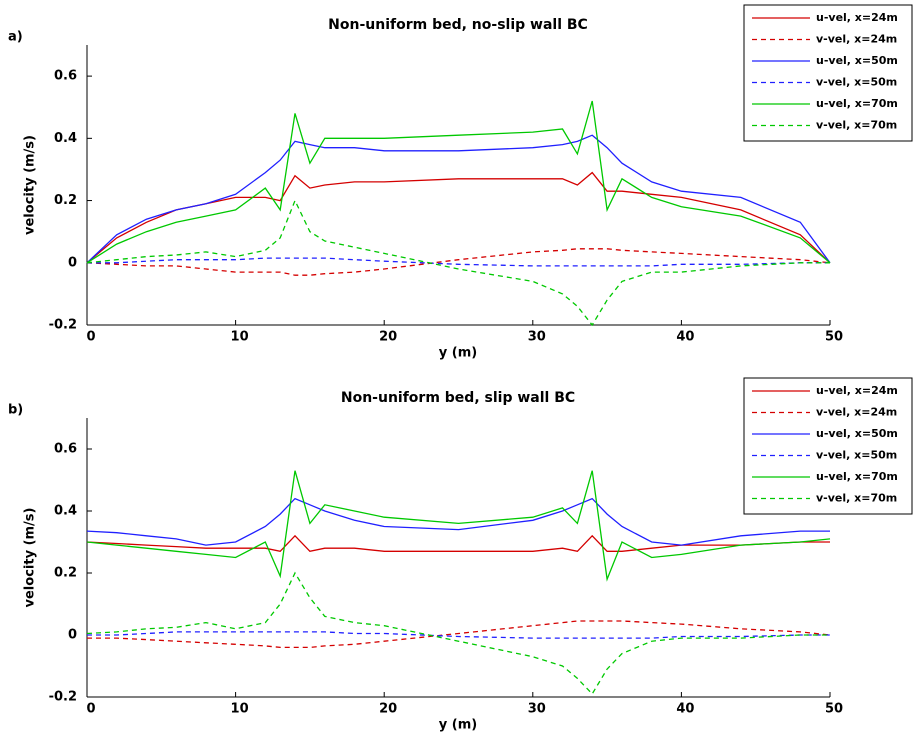 Image resolution: width=913 pixels, height=737 pixels. I want to click on chart-title: Non-uniform bed, no-slip wall BC, so click(458, 25).